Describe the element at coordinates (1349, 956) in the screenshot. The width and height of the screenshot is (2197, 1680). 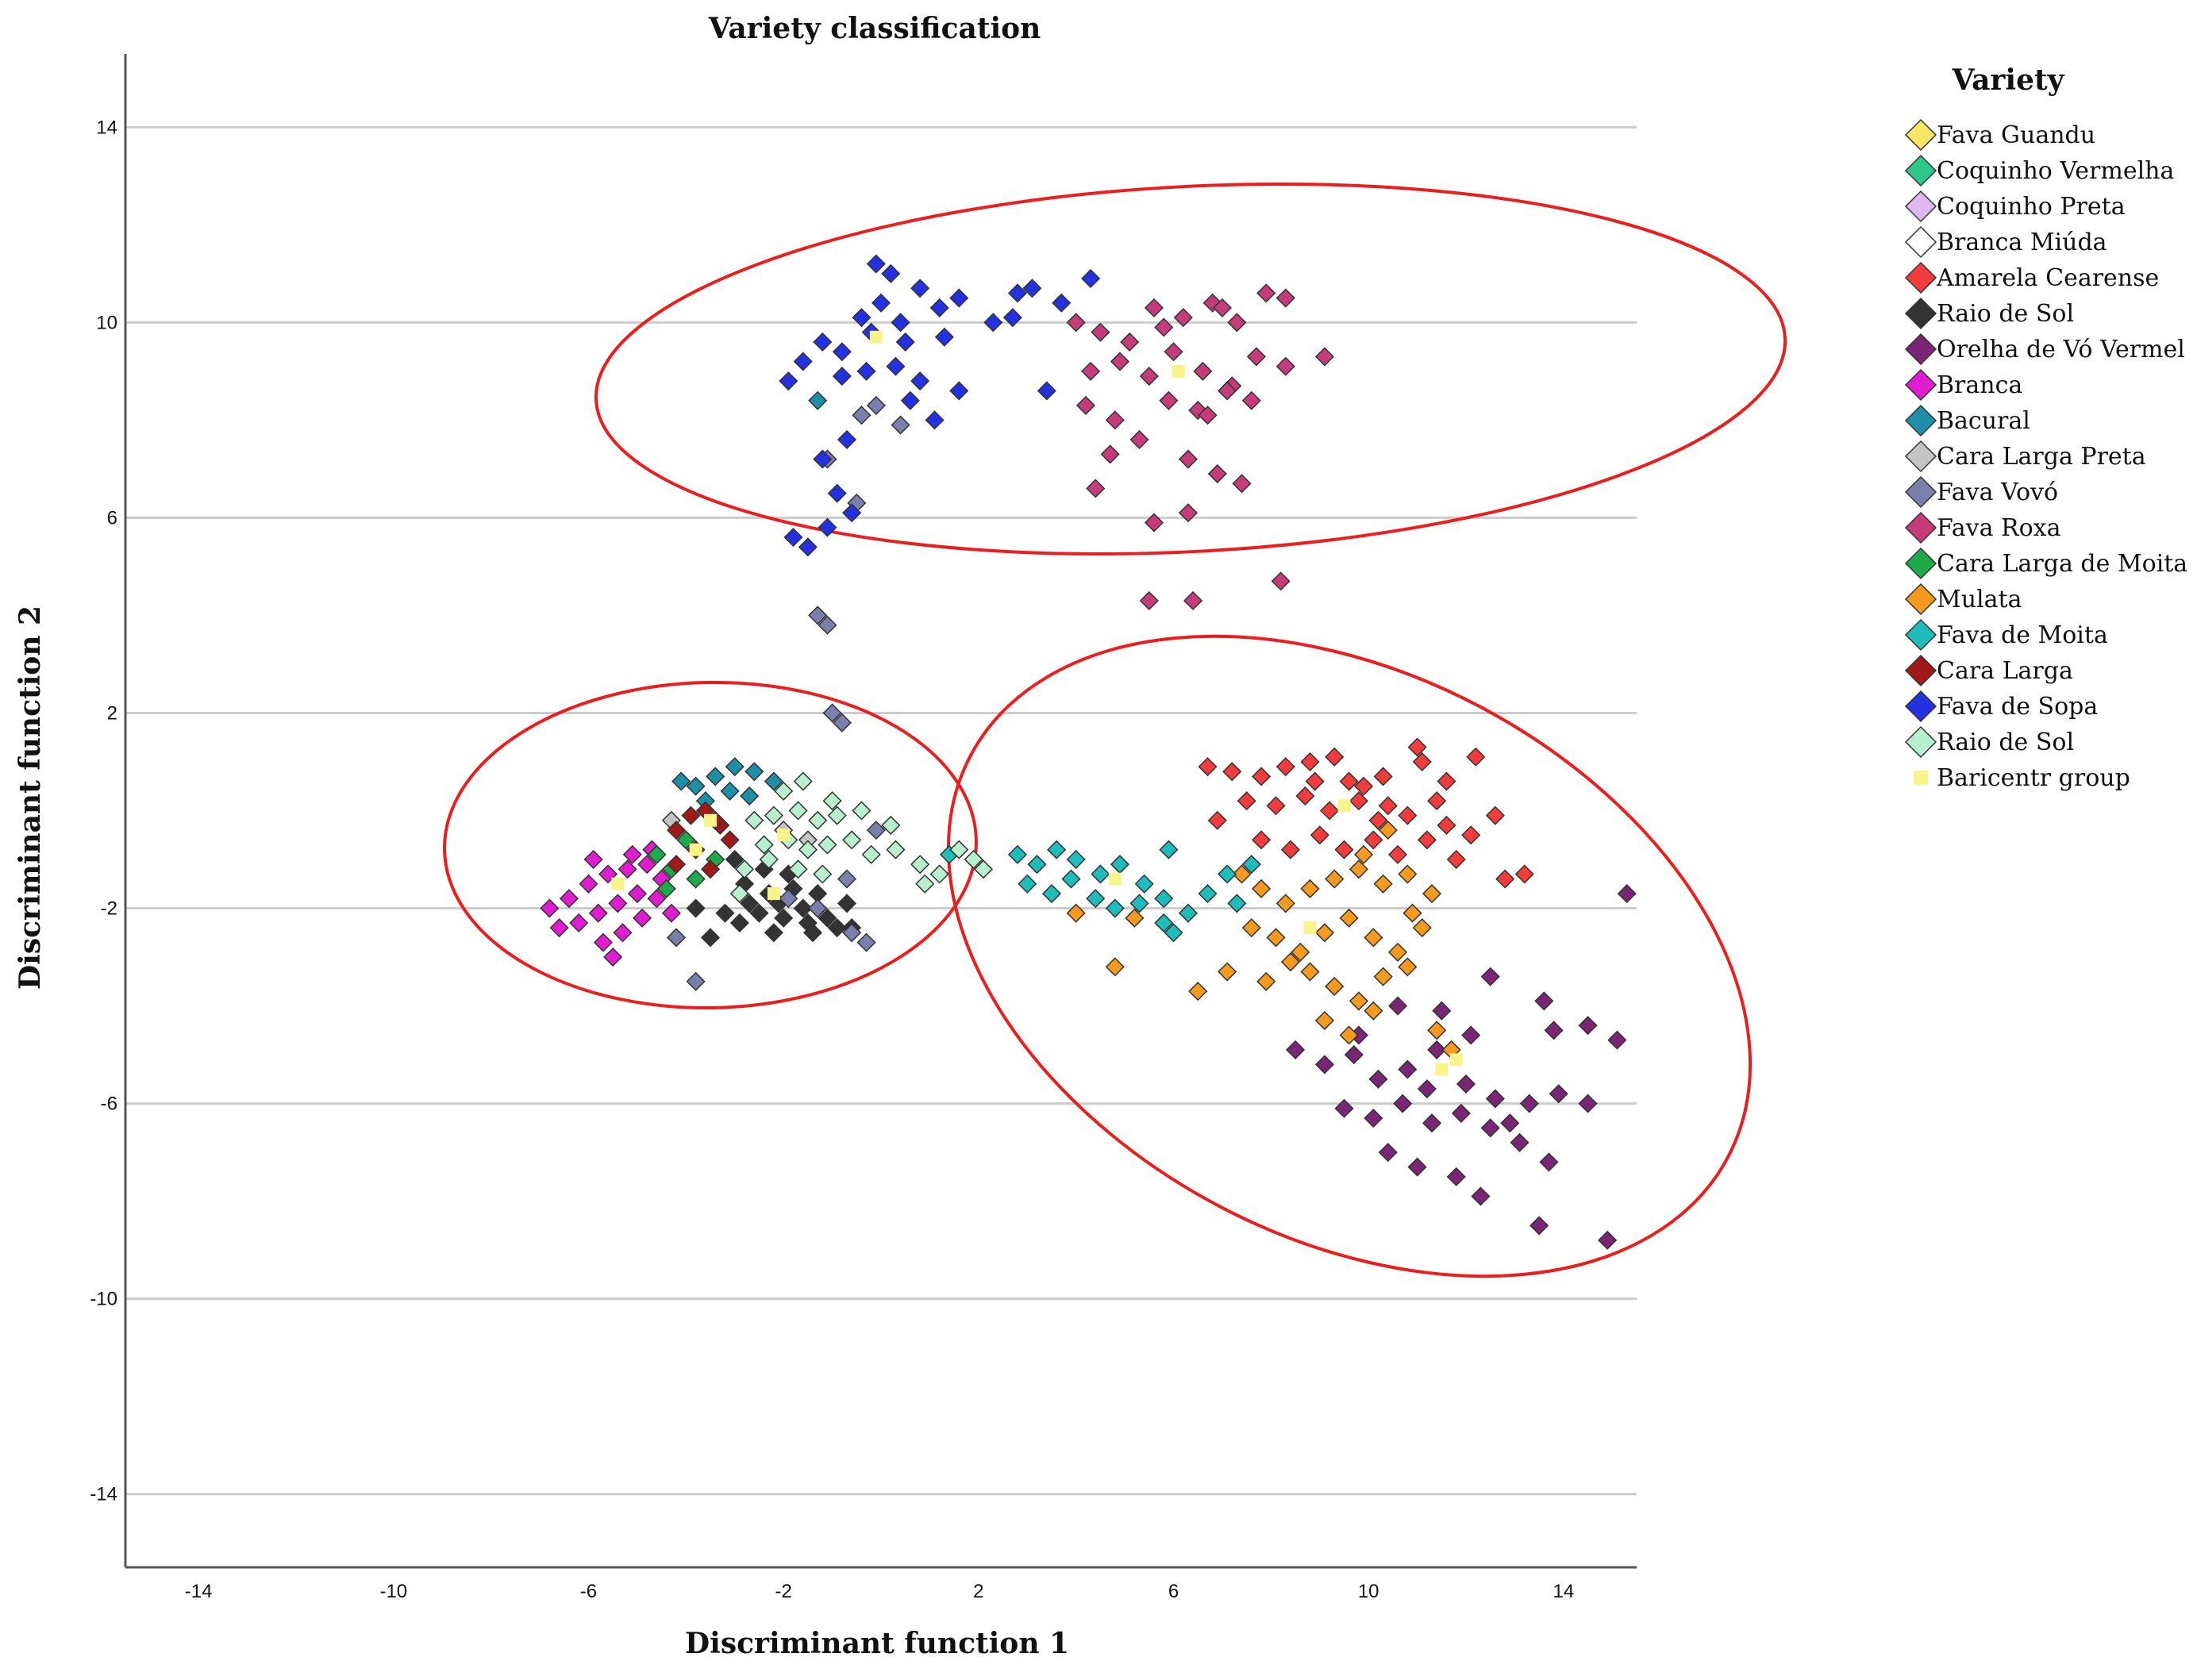
I see `cluster-ellipse-right` at that location.